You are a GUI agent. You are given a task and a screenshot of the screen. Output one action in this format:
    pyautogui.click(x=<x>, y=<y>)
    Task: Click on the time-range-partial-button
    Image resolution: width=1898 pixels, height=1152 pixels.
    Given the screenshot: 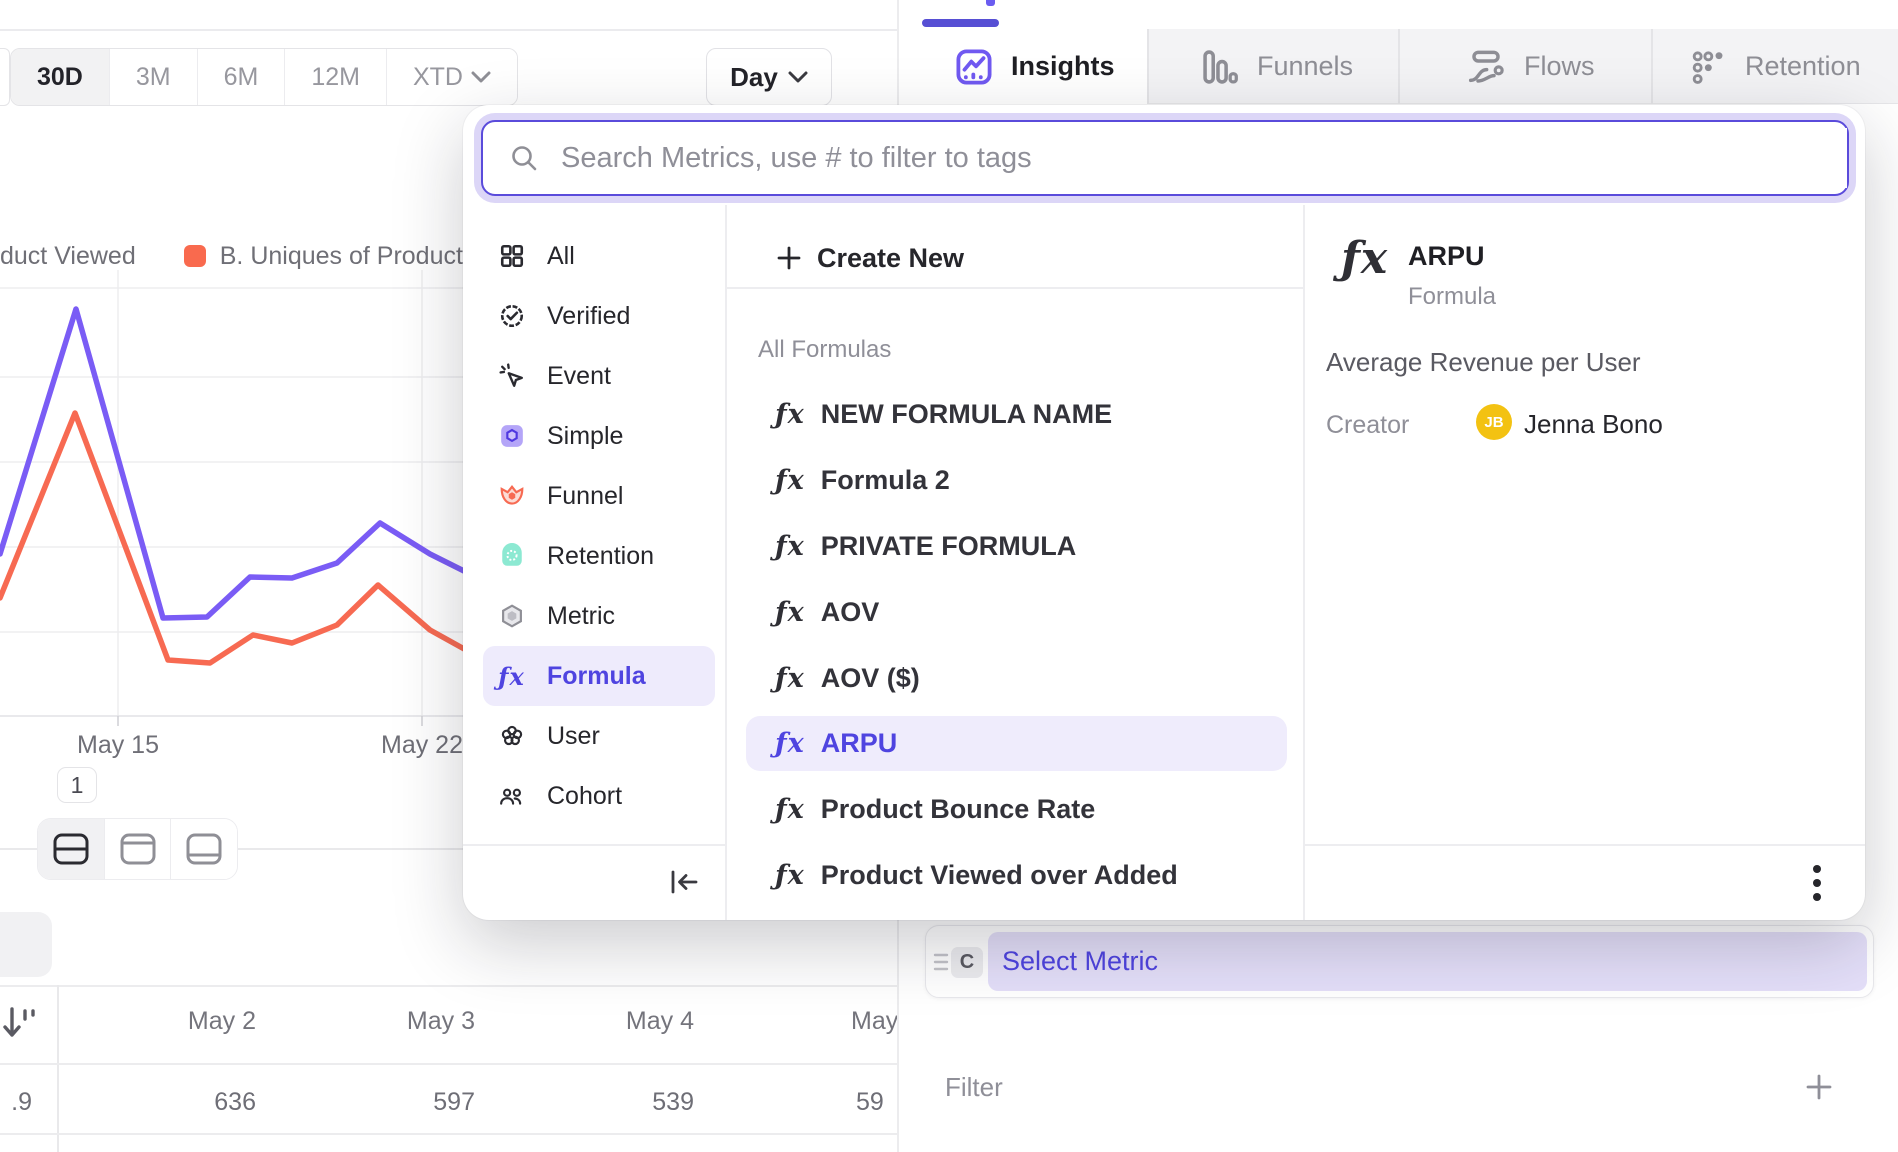 What is the action you would take?
    pyautogui.click(x=5, y=77)
    